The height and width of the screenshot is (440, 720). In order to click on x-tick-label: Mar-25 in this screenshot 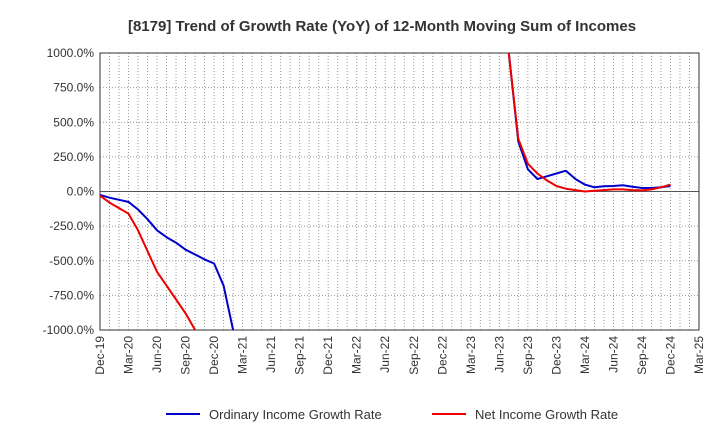, I will do `click(699, 355)`.